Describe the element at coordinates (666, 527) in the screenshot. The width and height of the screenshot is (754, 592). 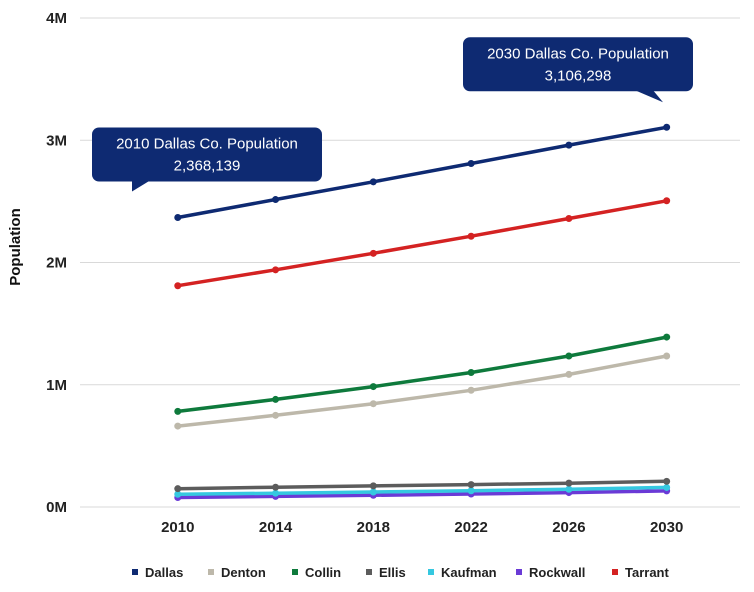
I see `x-tick-label: 2030` at that location.